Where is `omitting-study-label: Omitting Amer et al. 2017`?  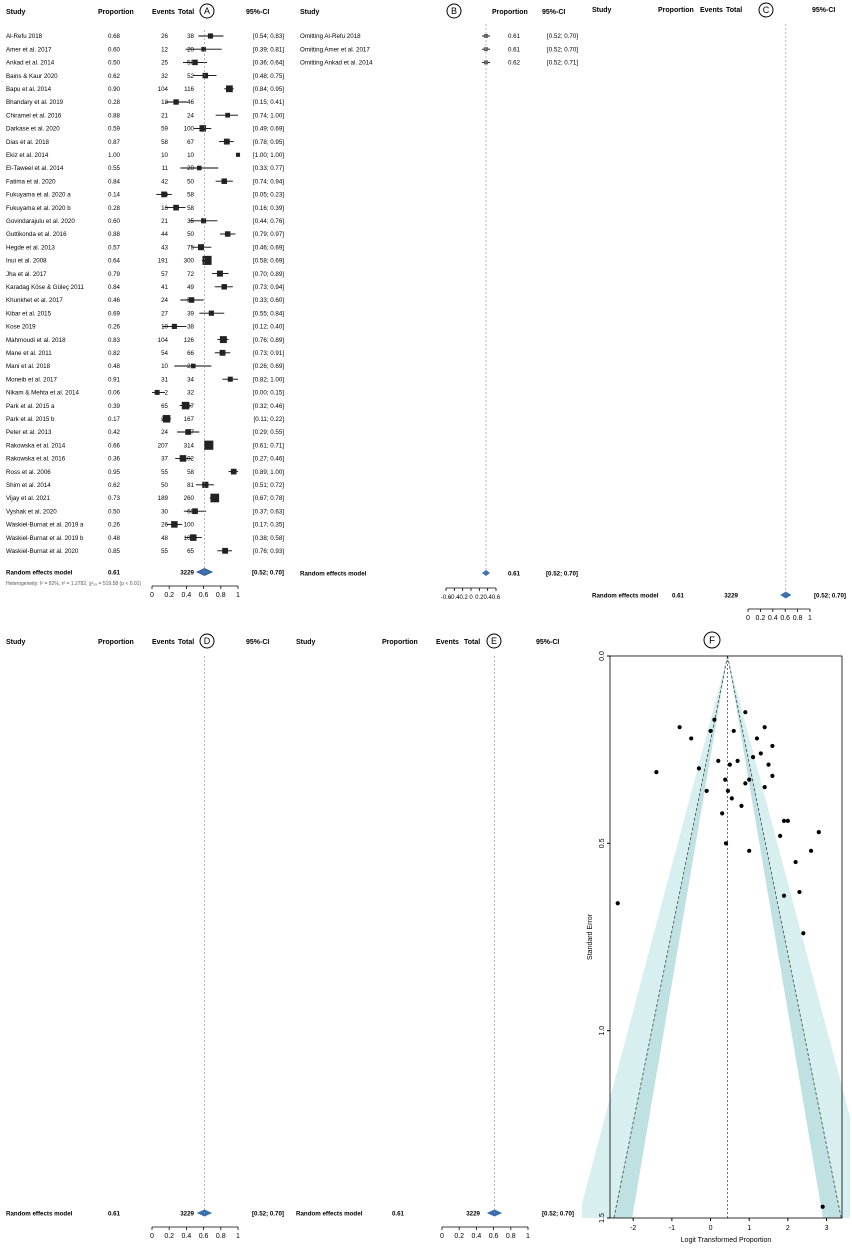 omitting-study-label: Omitting Amer et al. 2017 is located at coordinates (335, 49).